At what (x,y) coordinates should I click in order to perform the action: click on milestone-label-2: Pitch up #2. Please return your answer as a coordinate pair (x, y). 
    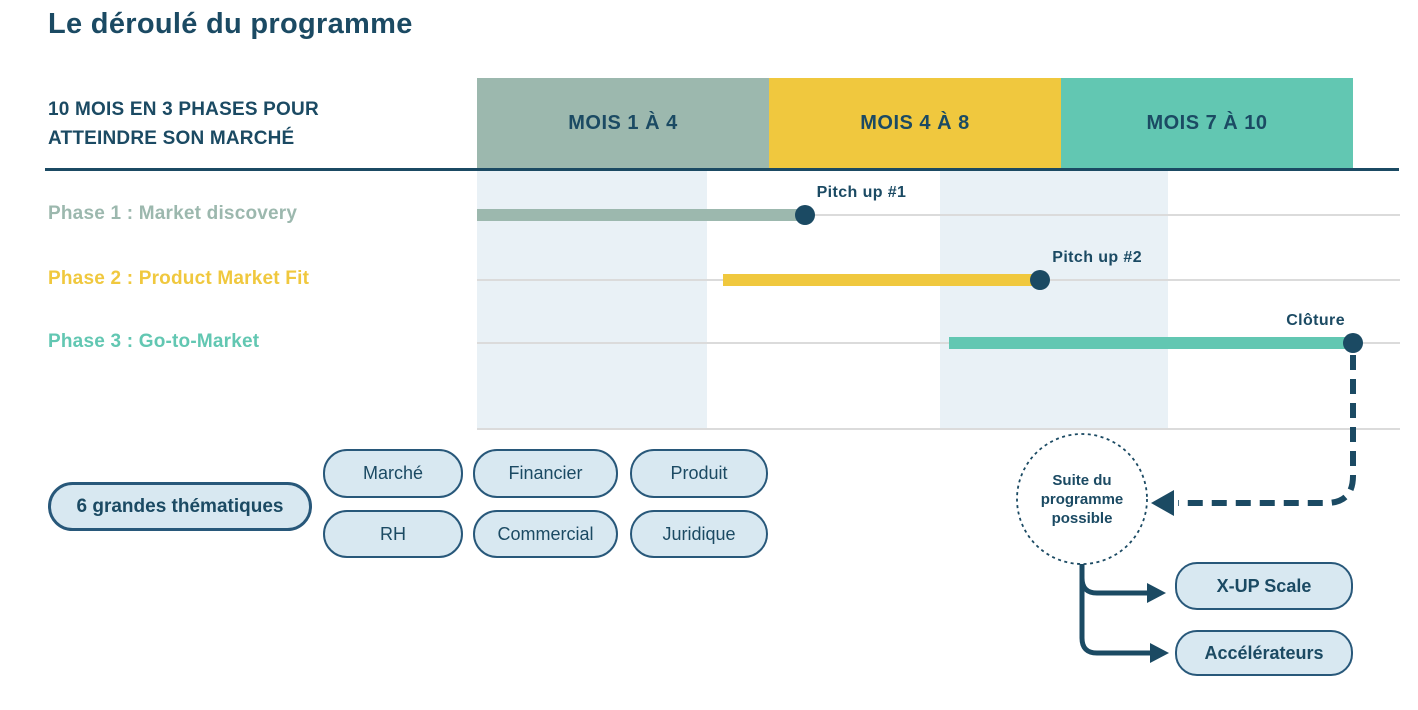
    Looking at the image, I should click on (1097, 257).